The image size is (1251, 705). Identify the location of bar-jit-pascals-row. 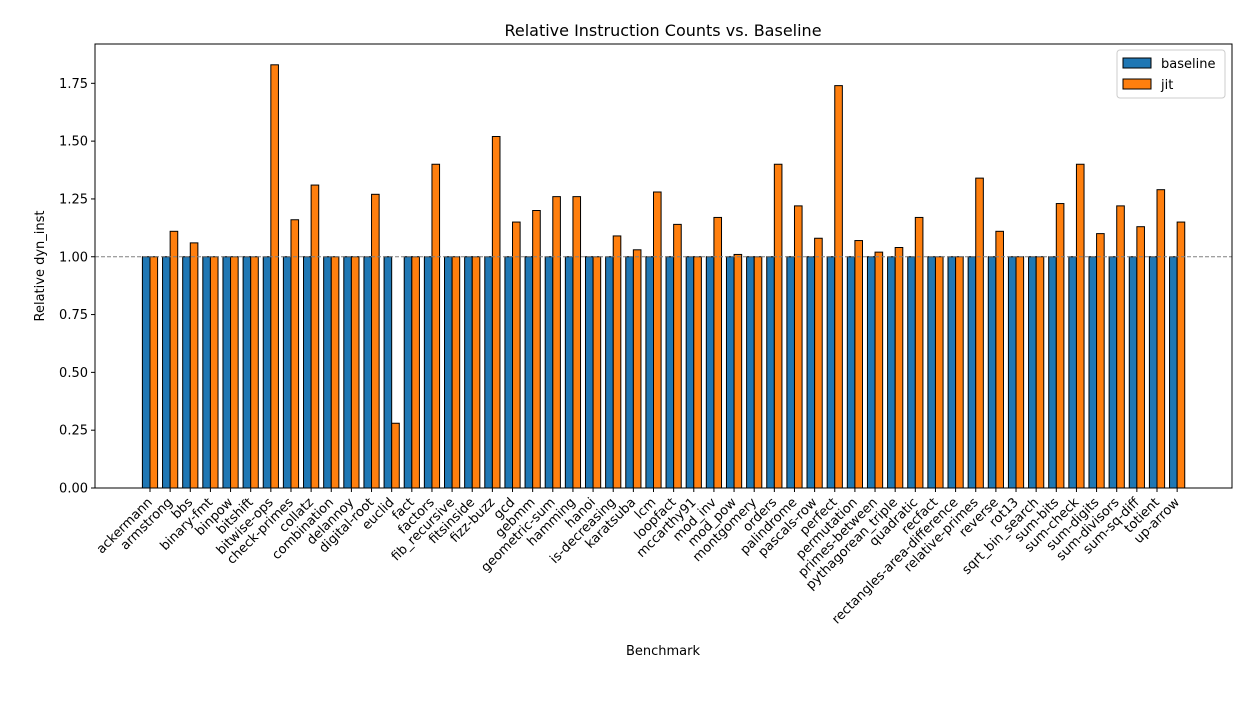
(818, 363).